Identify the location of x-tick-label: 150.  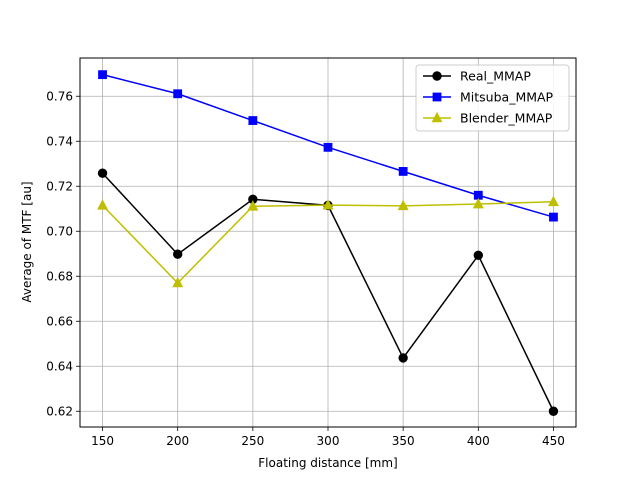
(102, 441).